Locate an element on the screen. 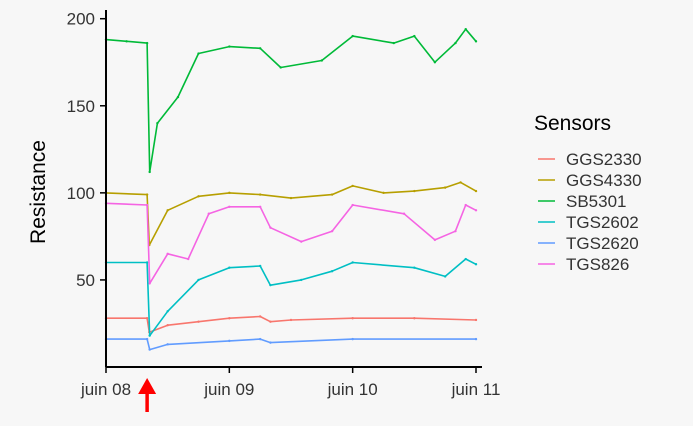 This screenshot has width=693, height=426. y-tick-label: 100 is located at coordinates (81, 193).